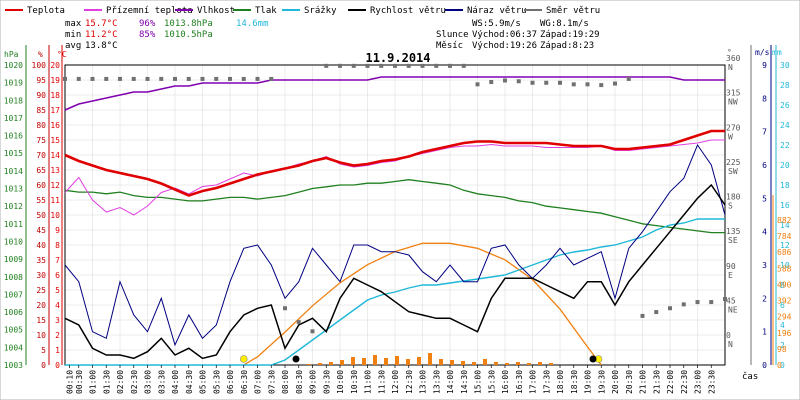  I want to click on axis-percent-tick: 15, so click(41, 320).